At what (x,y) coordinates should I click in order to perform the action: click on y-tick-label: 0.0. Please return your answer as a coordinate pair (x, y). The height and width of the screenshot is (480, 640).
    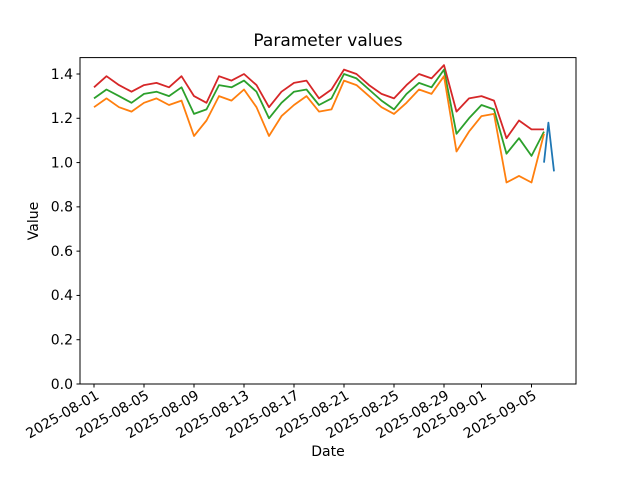
    Looking at the image, I should click on (62, 385).